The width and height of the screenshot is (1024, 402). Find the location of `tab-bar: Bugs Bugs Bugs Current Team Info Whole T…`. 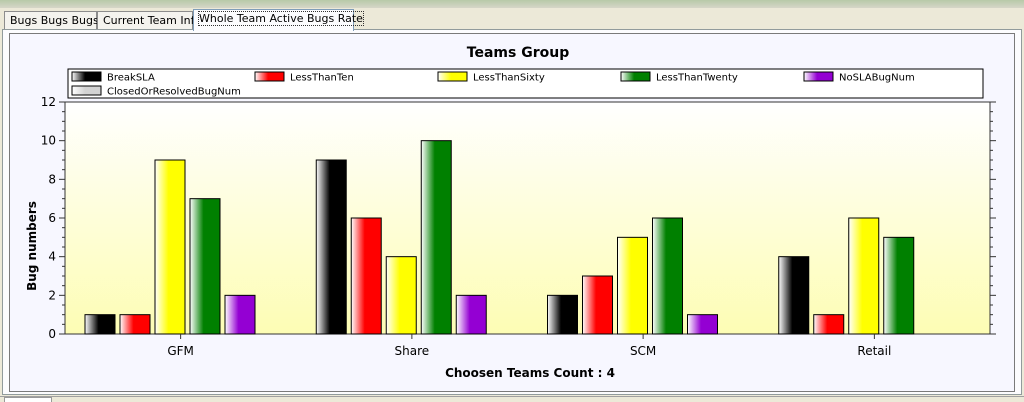

tab-bar: Bugs Bugs Bugs Current Team Info Whole T… is located at coordinates (512, 19).